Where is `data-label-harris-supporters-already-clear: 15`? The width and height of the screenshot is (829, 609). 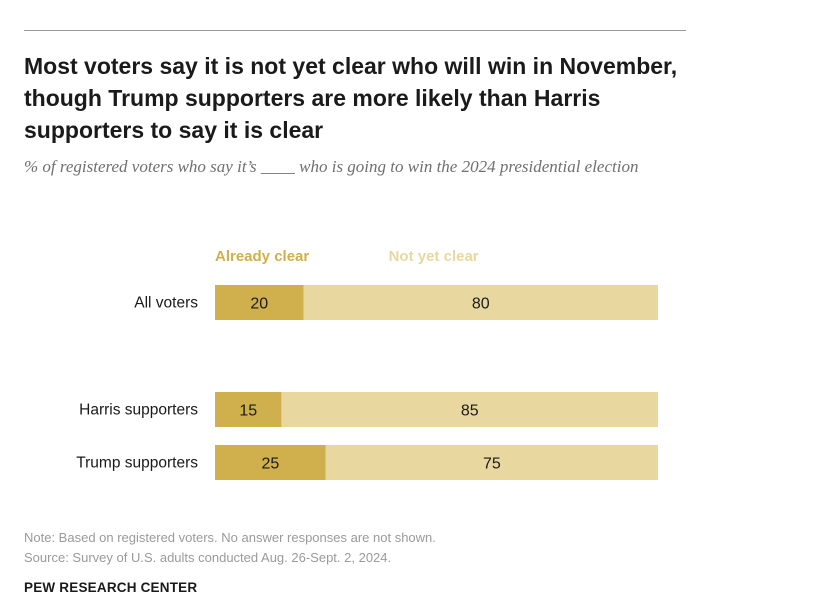
data-label-harris-supporters-already-clear: 15 is located at coordinates (248, 411).